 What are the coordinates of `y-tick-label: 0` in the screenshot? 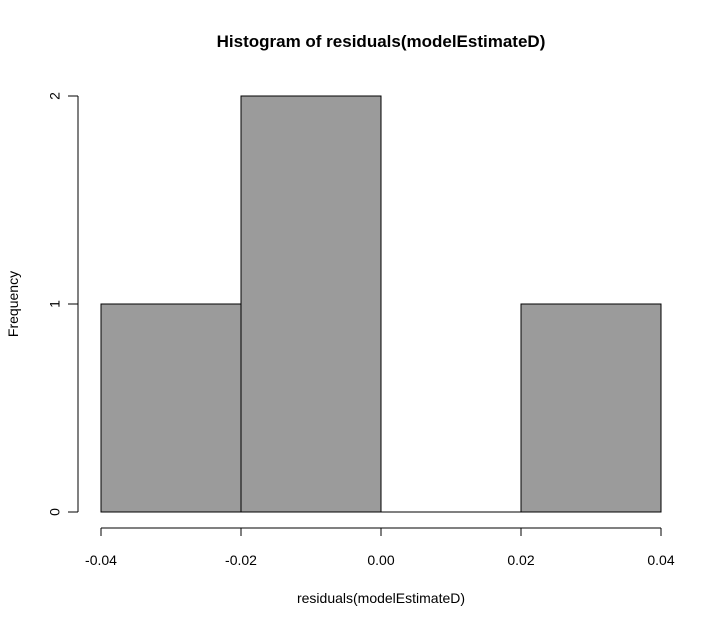 It's located at (55, 512).